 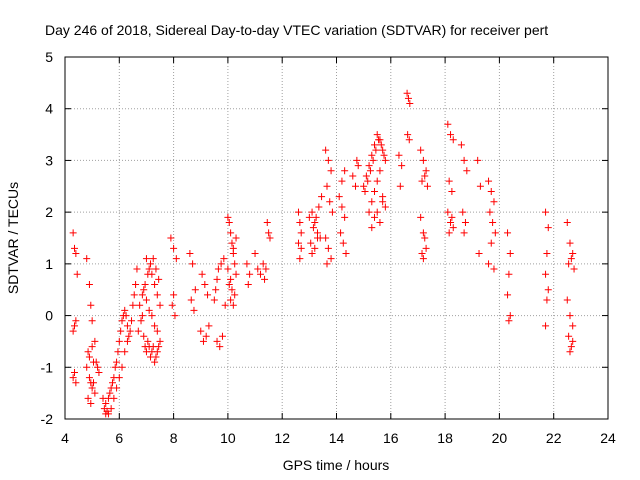 I want to click on x-axis-label: GPS time / hours, so click(x=336, y=465).